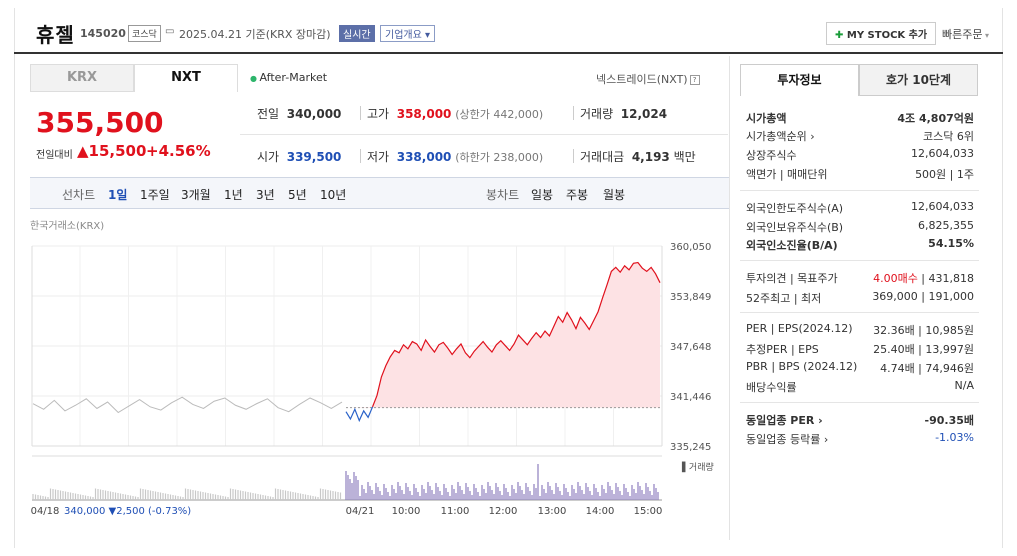  What do you see at coordinates (455, 156) in the screenshot?
I see `low-price: 저가 338,000 (하한가 238,000)` at bounding box center [455, 156].